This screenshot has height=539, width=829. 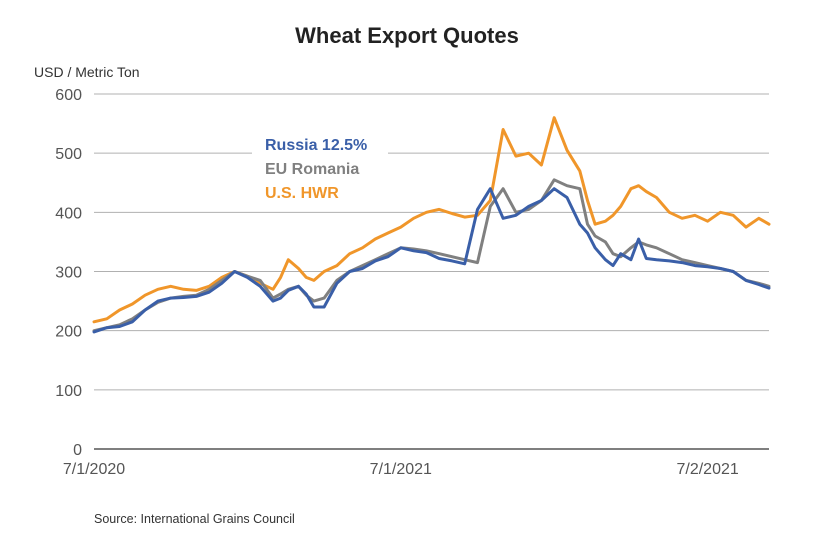 I want to click on x-tick-label: 7/1/2020, so click(x=94, y=469).